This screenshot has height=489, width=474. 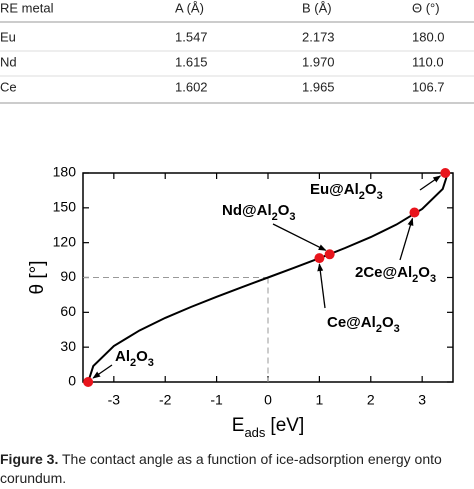 What do you see at coordinates (238, 425) in the screenshot?
I see `x-axis-label-part: E` at bounding box center [238, 425].